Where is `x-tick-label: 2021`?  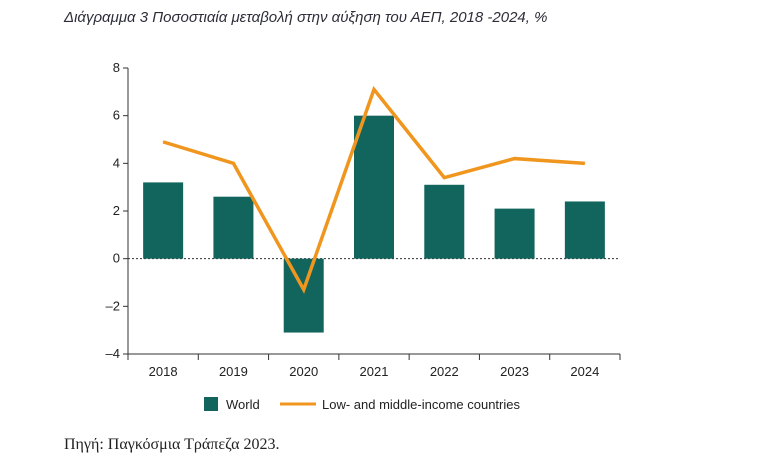
x-tick-label: 2021 is located at coordinates (374, 371).